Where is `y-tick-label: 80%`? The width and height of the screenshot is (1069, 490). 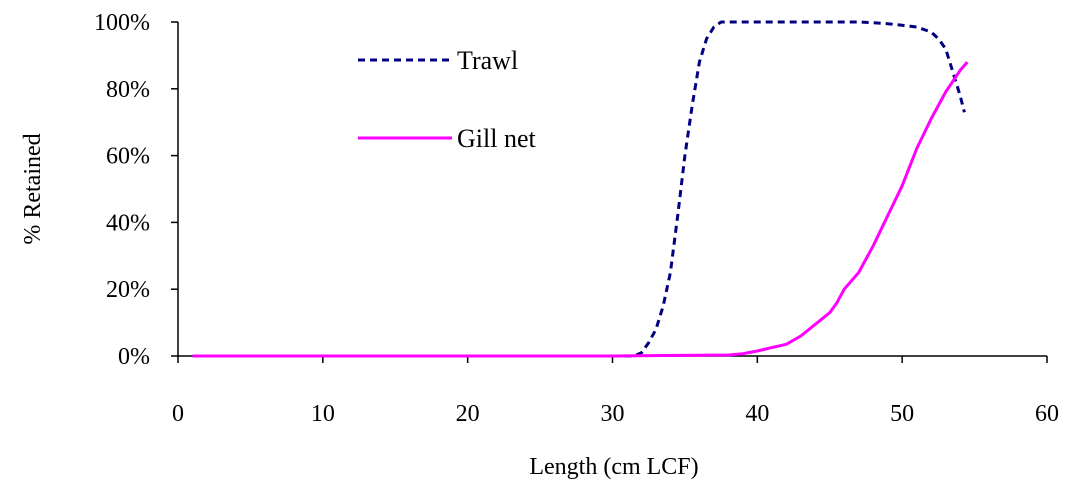
y-tick-label: 80% is located at coordinates (128, 90).